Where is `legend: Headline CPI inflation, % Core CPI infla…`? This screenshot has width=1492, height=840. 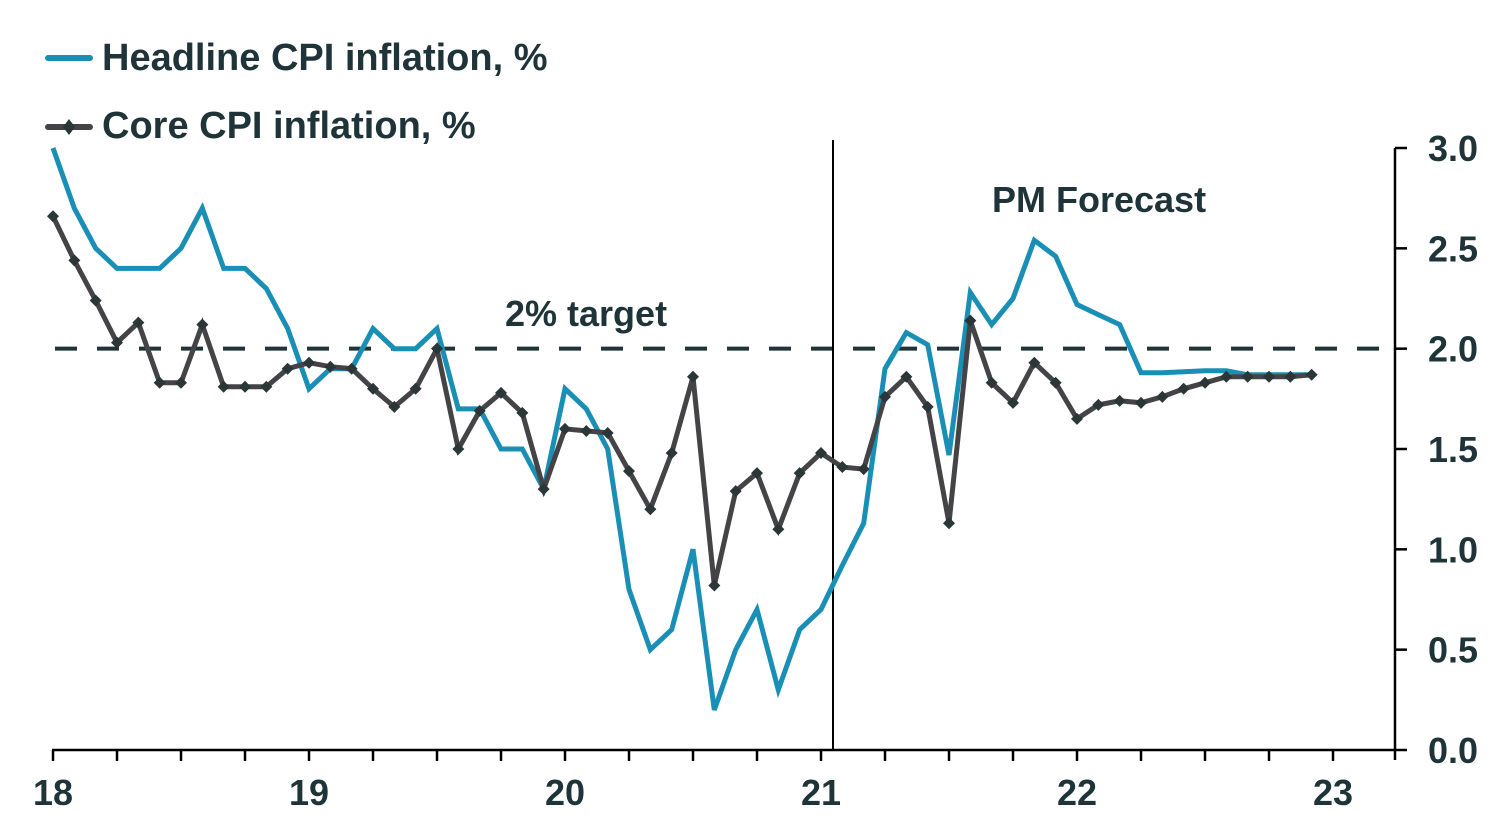
legend: Headline CPI inflation, % Core CPI infla… is located at coordinates (296, 92).